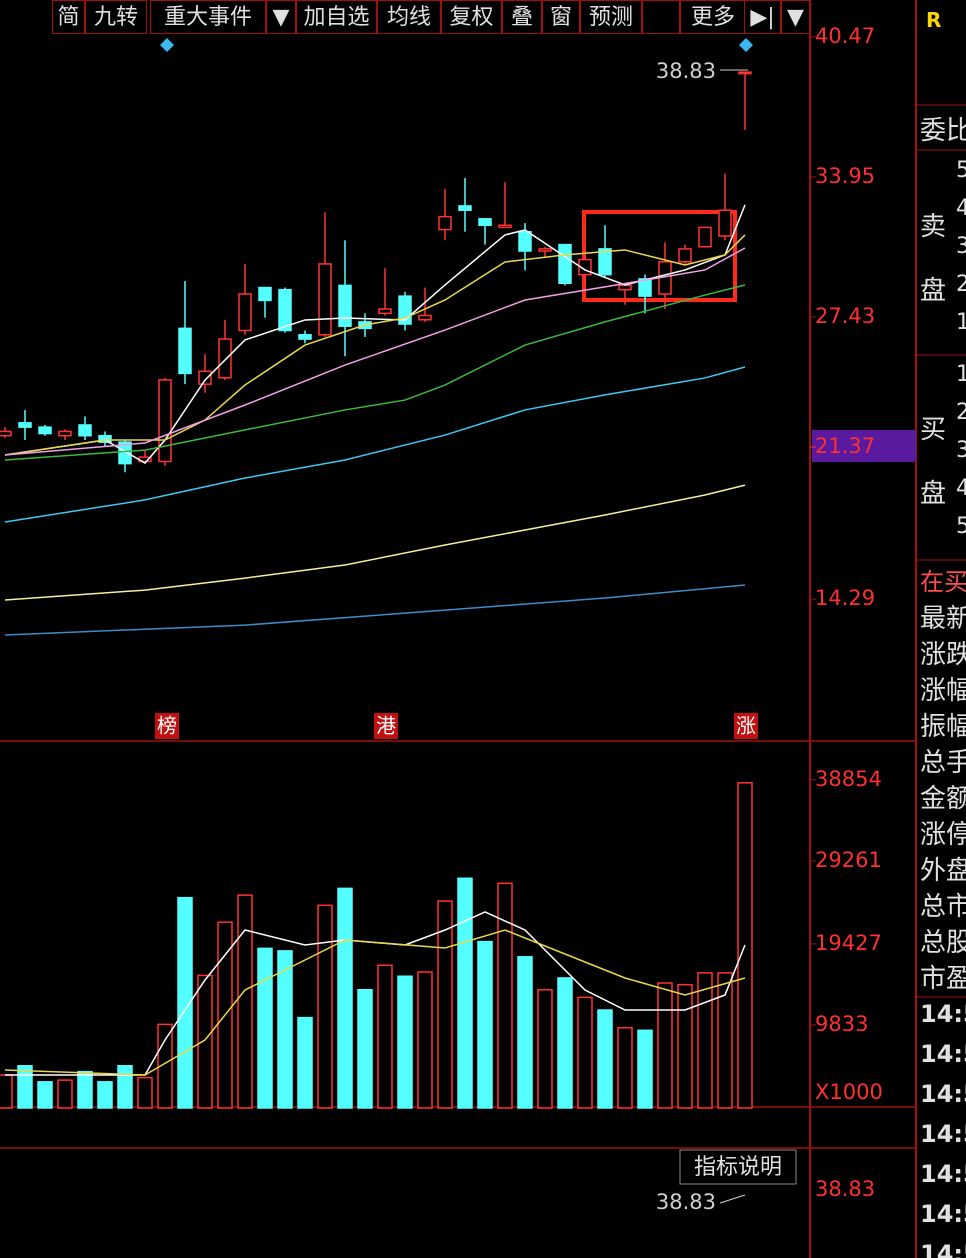 The width and height of the screenshot is (966, 1258). What do you see at coordinates (933, 259) in the screenshot?
I see `sell-label: 卖 盘` at bounding box center [933, 259].